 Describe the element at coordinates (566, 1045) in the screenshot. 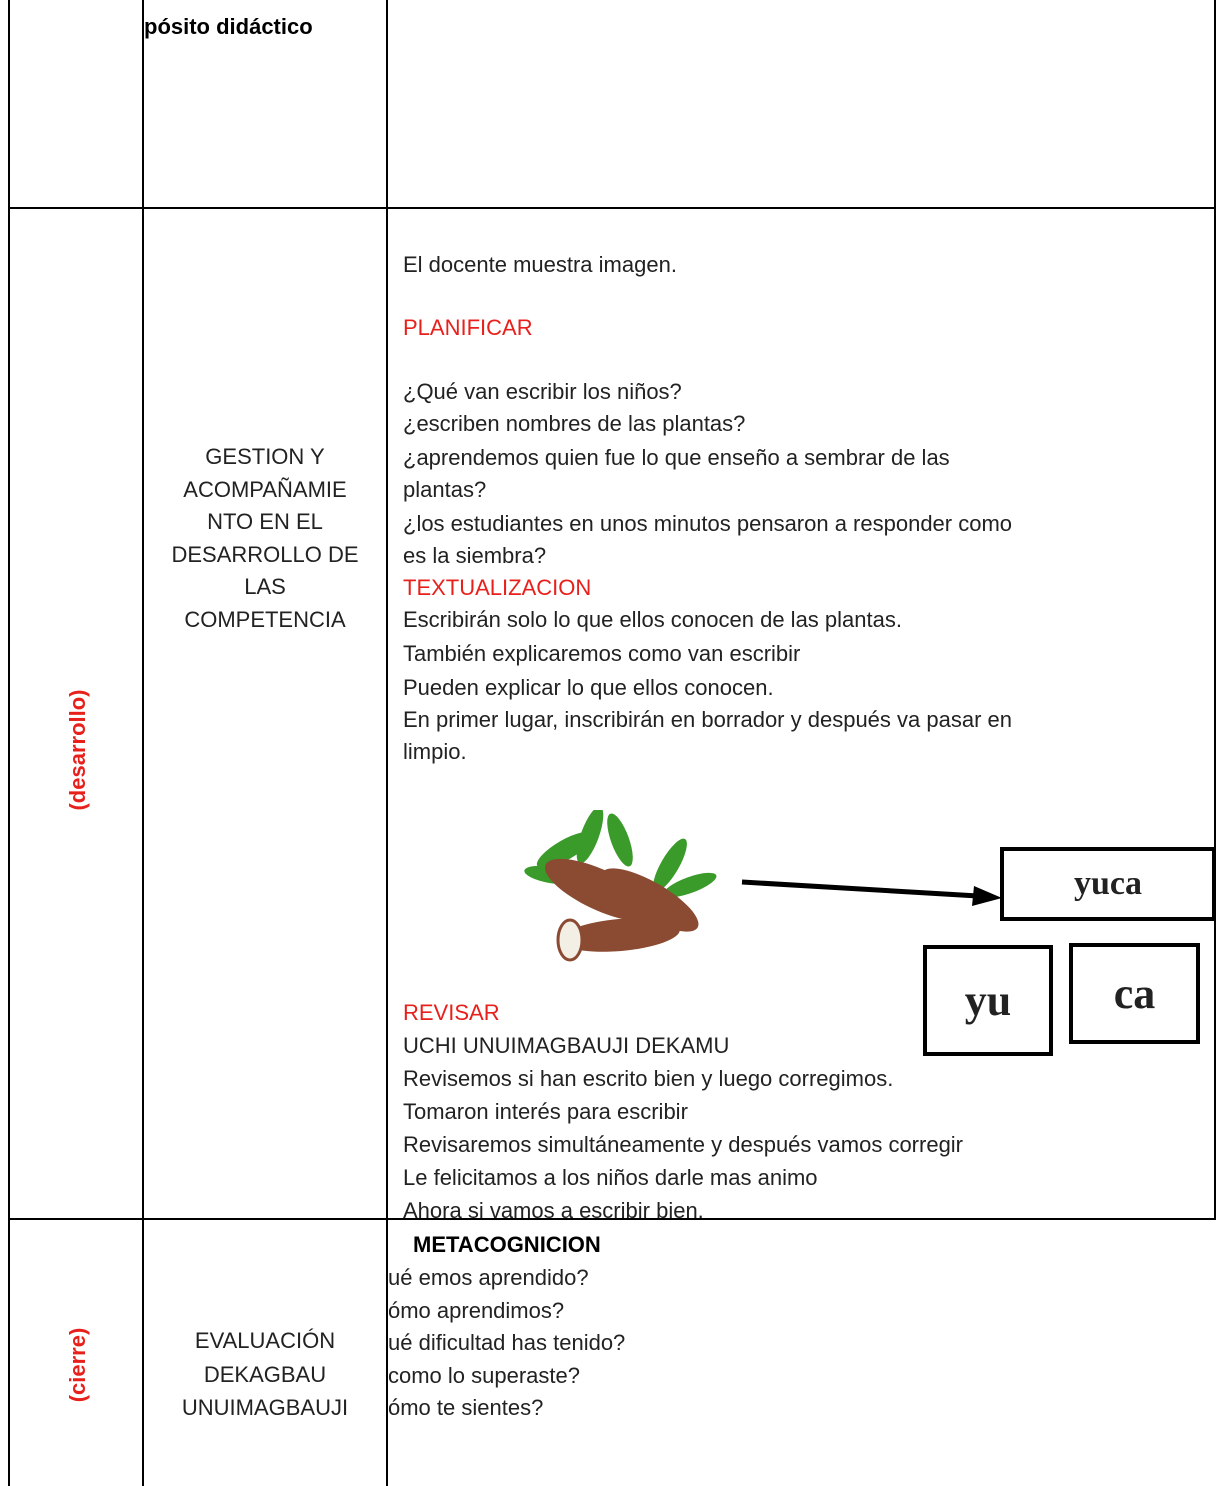

I see `text-line: UCHI UNUIMAGBAUJI DEKAMU` at that location.